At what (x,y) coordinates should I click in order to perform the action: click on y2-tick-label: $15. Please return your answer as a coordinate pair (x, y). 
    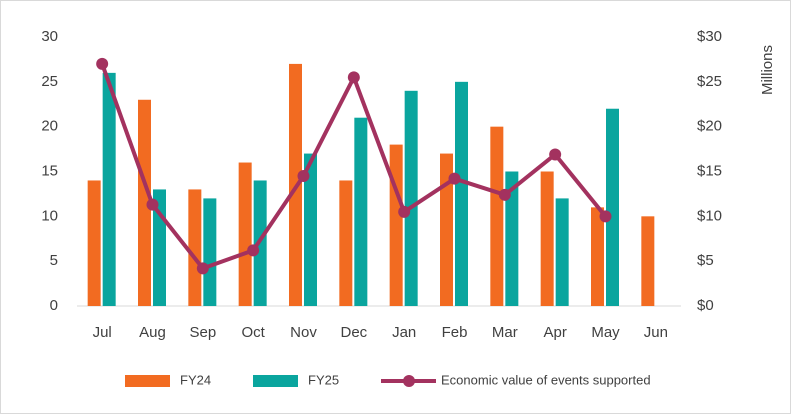
    Looking at the image, I should click on (709, 170).